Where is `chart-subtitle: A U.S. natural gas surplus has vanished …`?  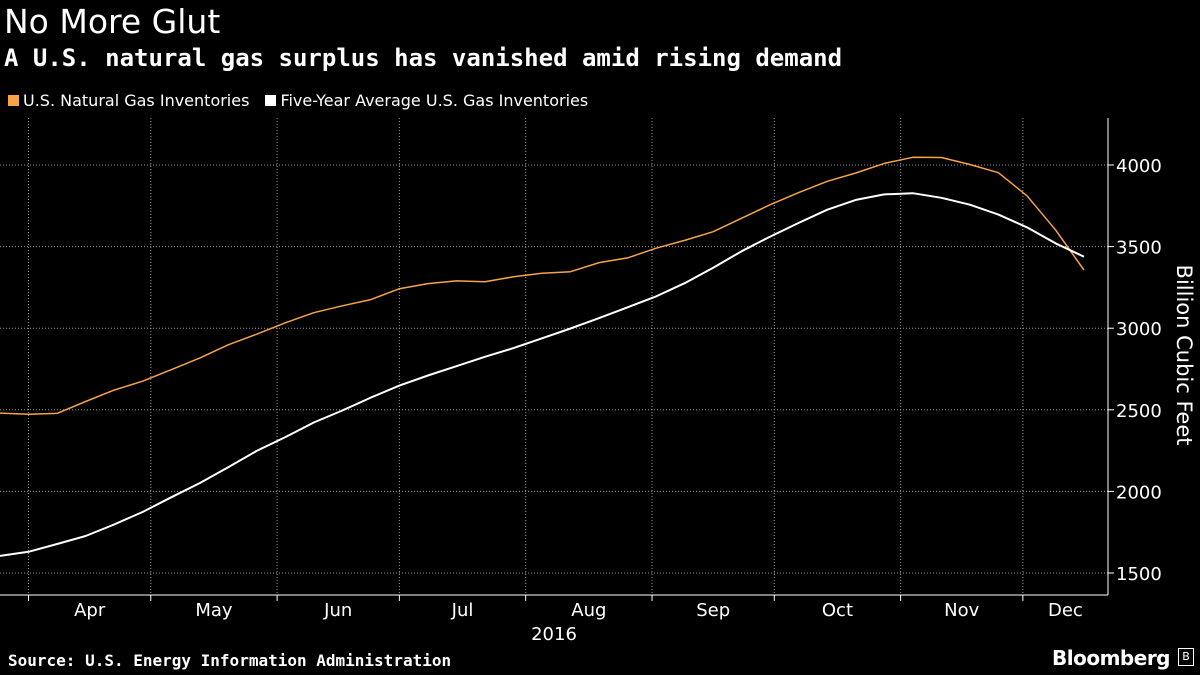
chart-subtitle: A U.S. natural gas surplus has vanished … is located at coordinates (423, 58).